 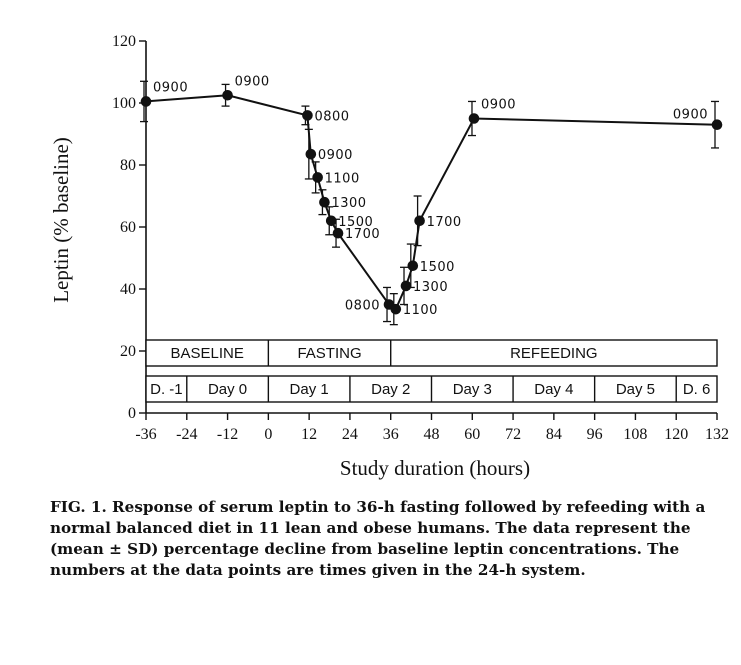 What do you see at coordinates (186, 434) in the screenshot?
I see `x-tick-label: -24` at bounding box center [186, 434].